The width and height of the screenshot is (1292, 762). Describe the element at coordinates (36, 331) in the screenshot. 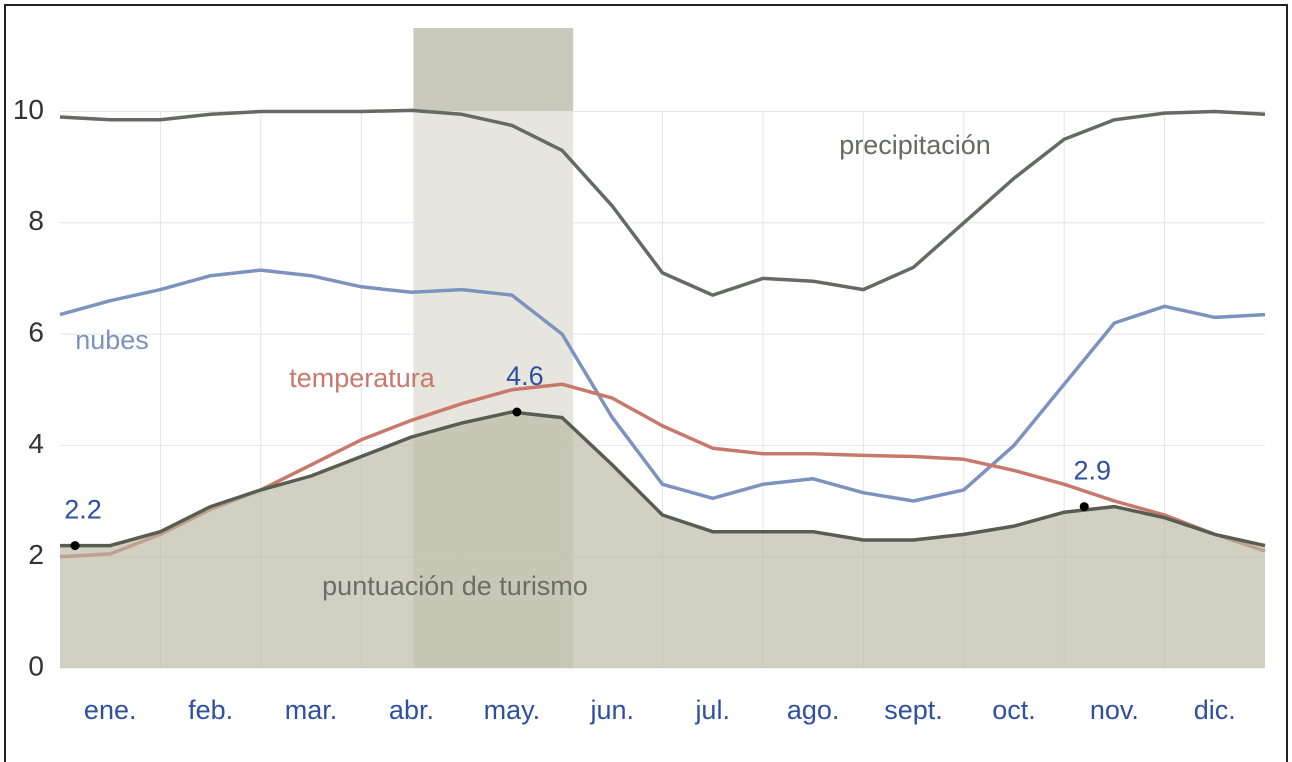

I see `y-tick-label: 6` at that location.